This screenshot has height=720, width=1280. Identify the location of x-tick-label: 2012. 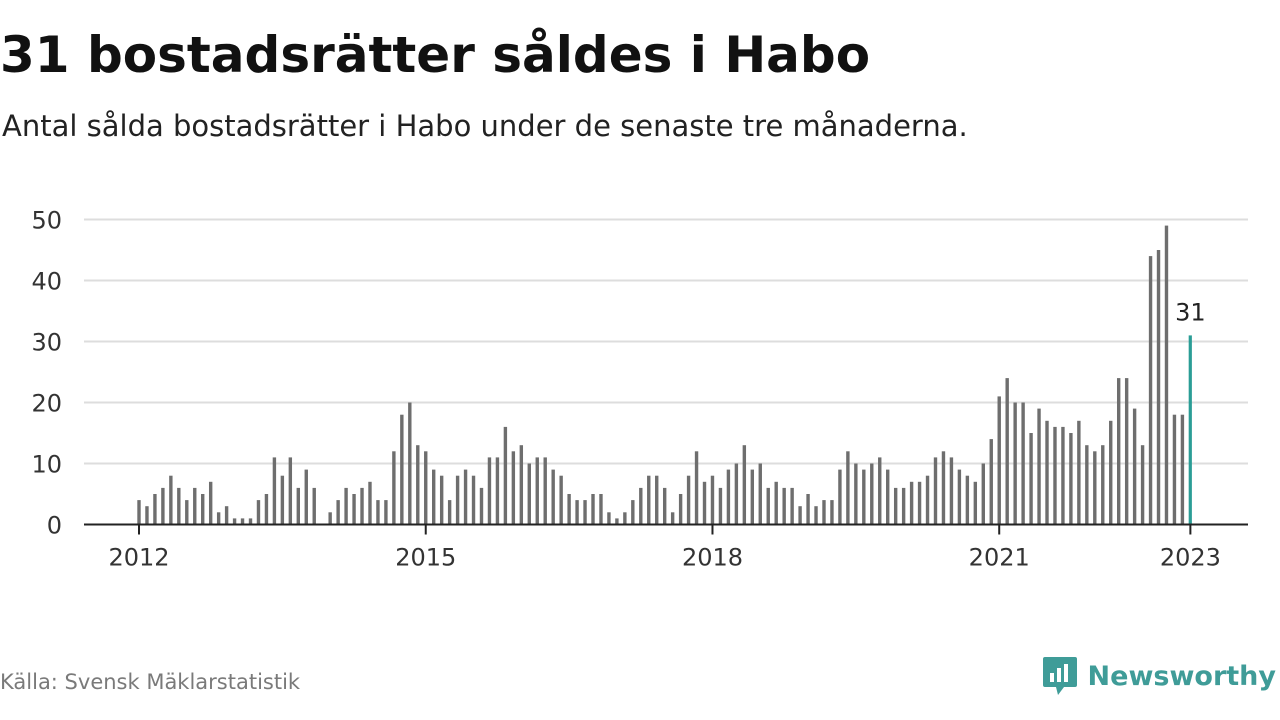
(138, 558).